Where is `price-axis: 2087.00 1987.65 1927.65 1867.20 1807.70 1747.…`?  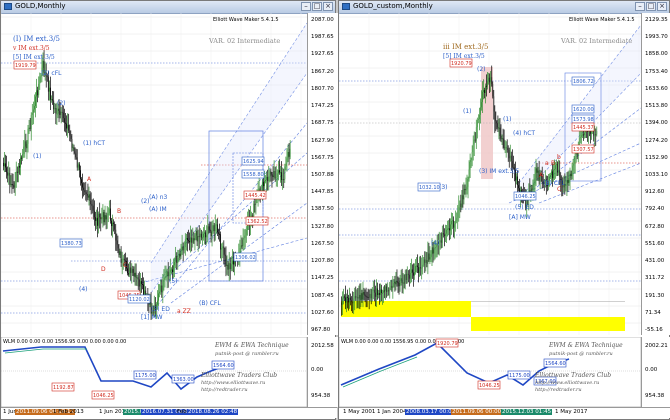 price-axis: 2087.00 1987.65 1927.65 1867.20 1807.70 1747.… is located at coordinates (322, 174).